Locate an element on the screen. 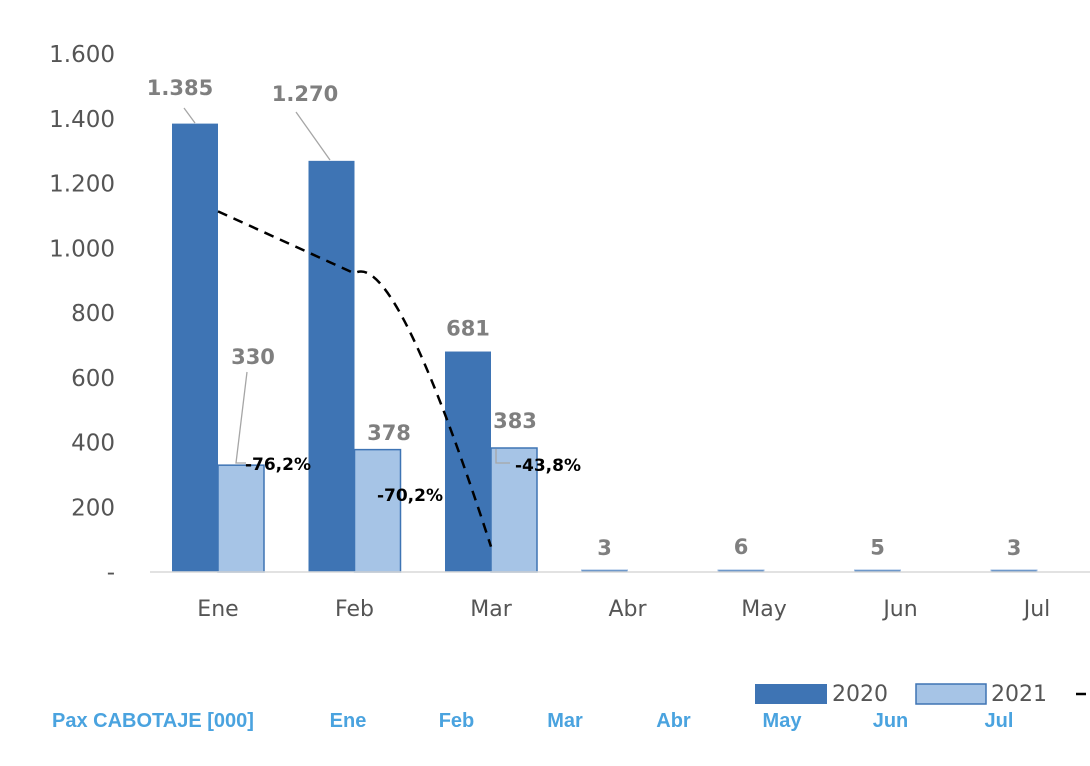  table-row-label: Pax CABOTAJE [000] is located at coordinates (153, 721).